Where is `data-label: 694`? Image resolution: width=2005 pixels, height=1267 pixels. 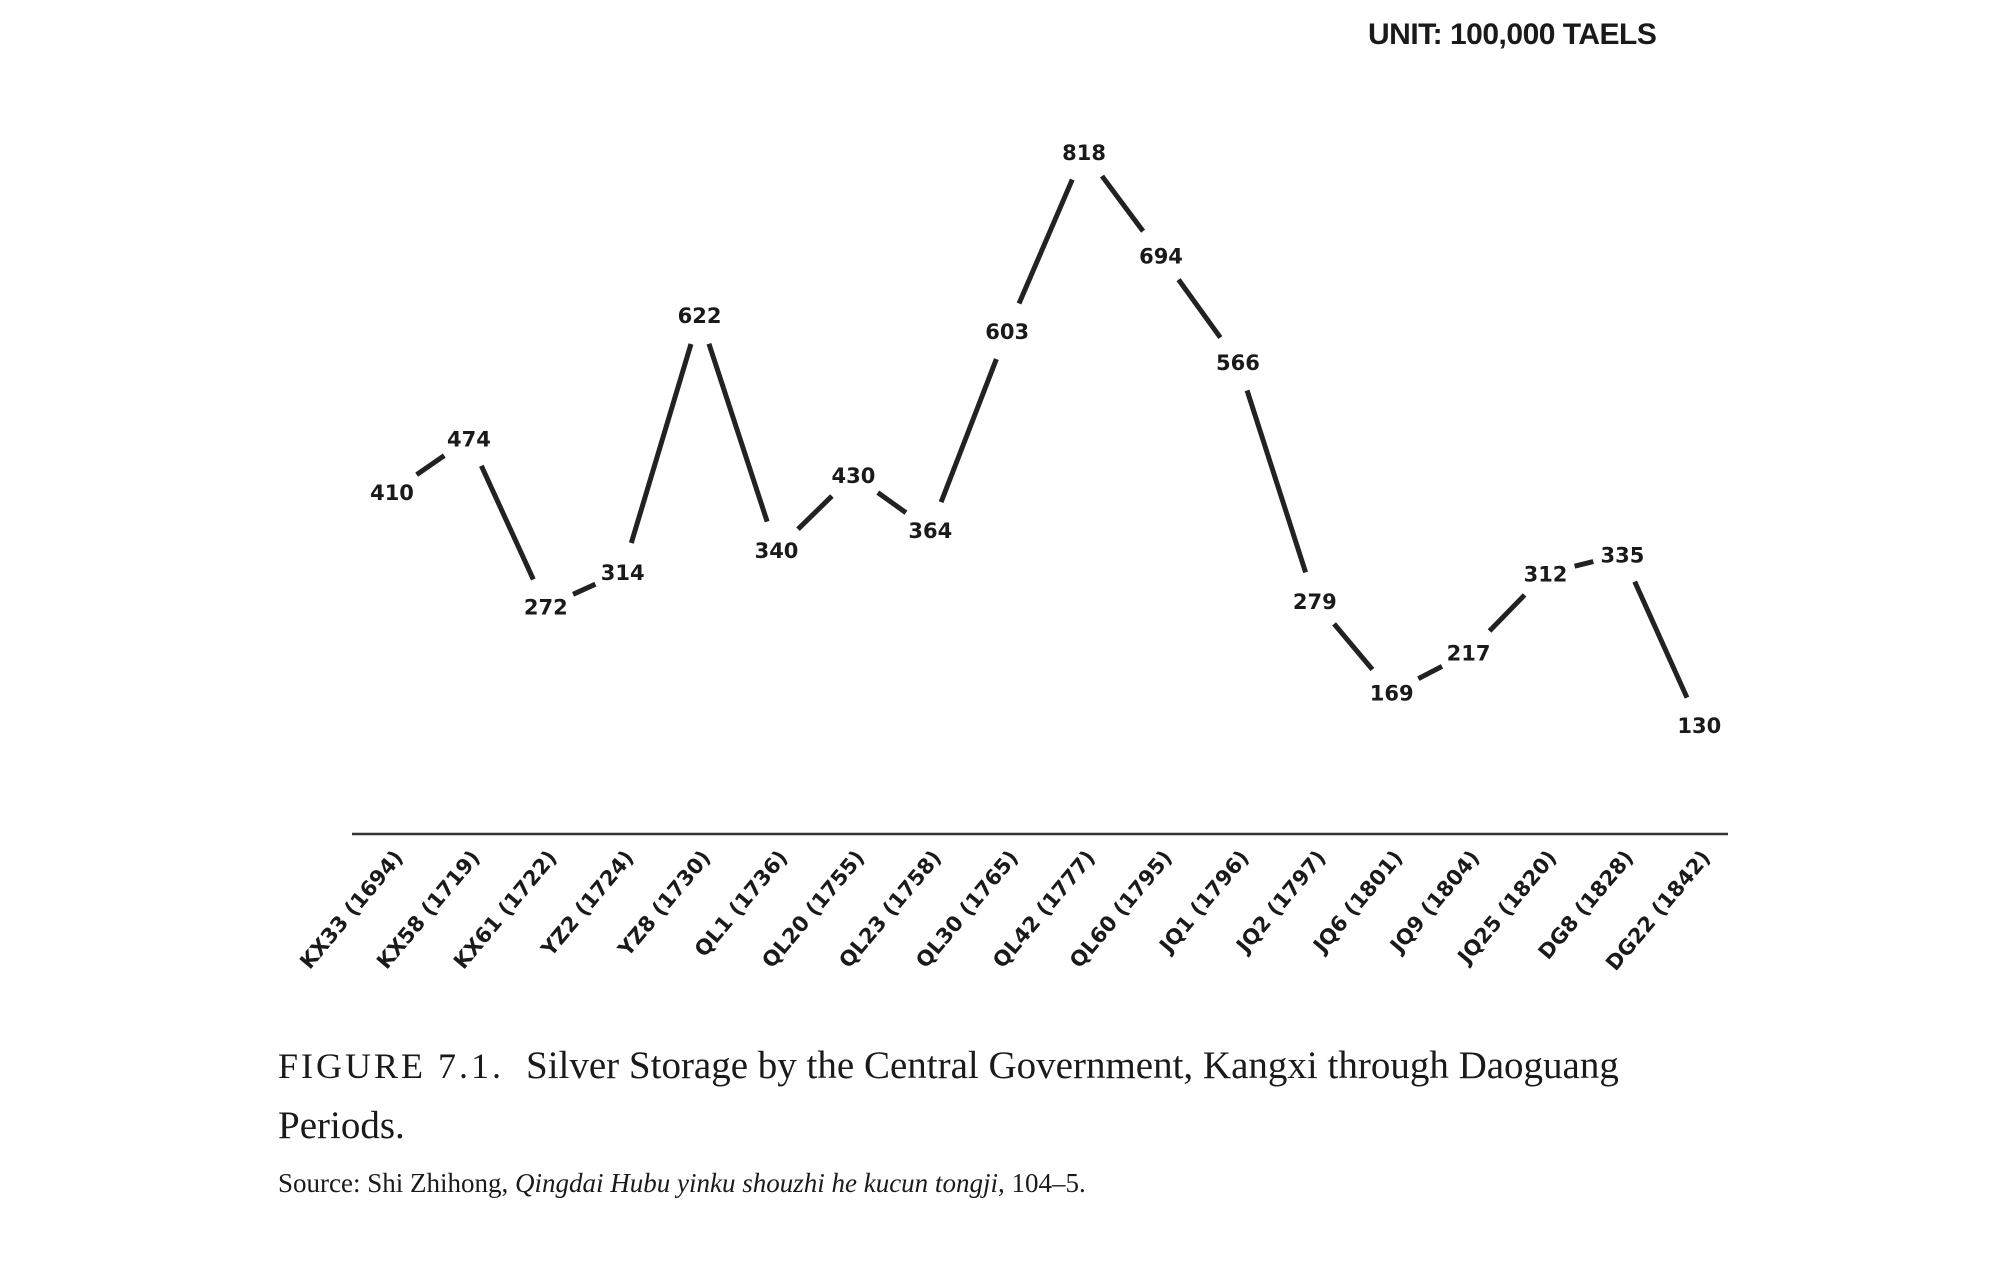
data-label: 694 is located at coordinates (1161, 256).